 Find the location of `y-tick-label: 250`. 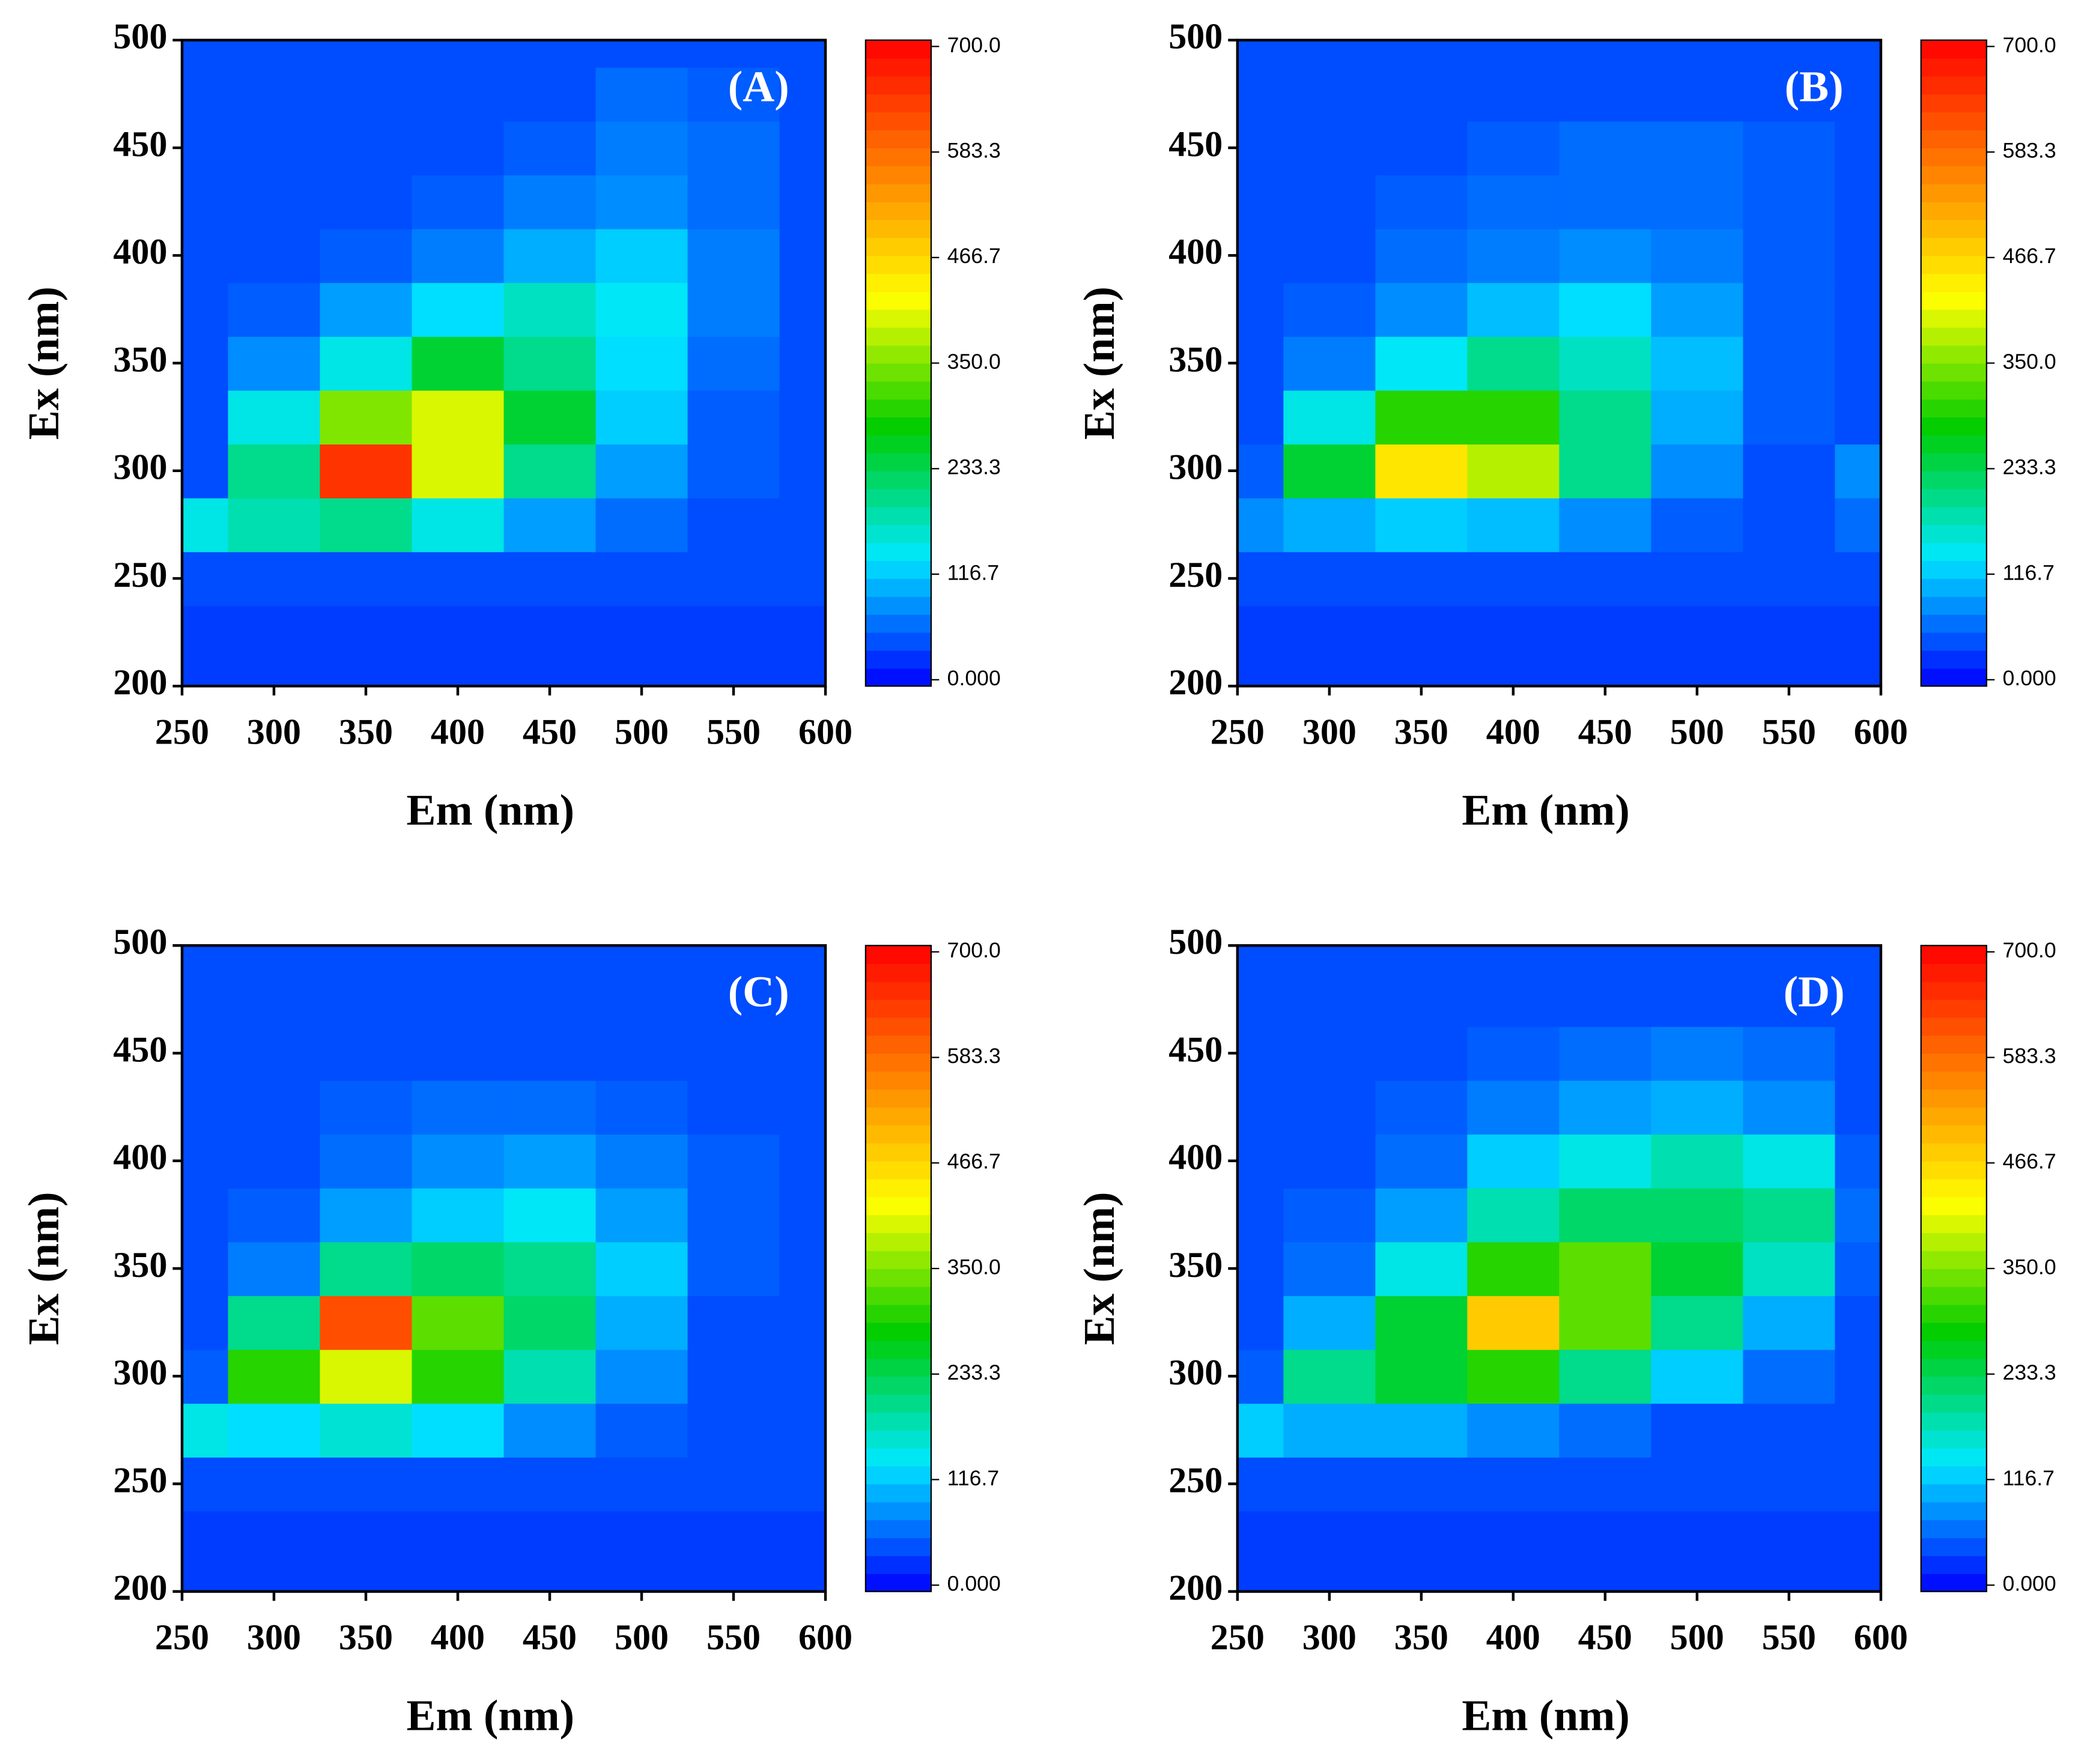

y-tick-label: 250 is located at coordinates (1195, 1480).